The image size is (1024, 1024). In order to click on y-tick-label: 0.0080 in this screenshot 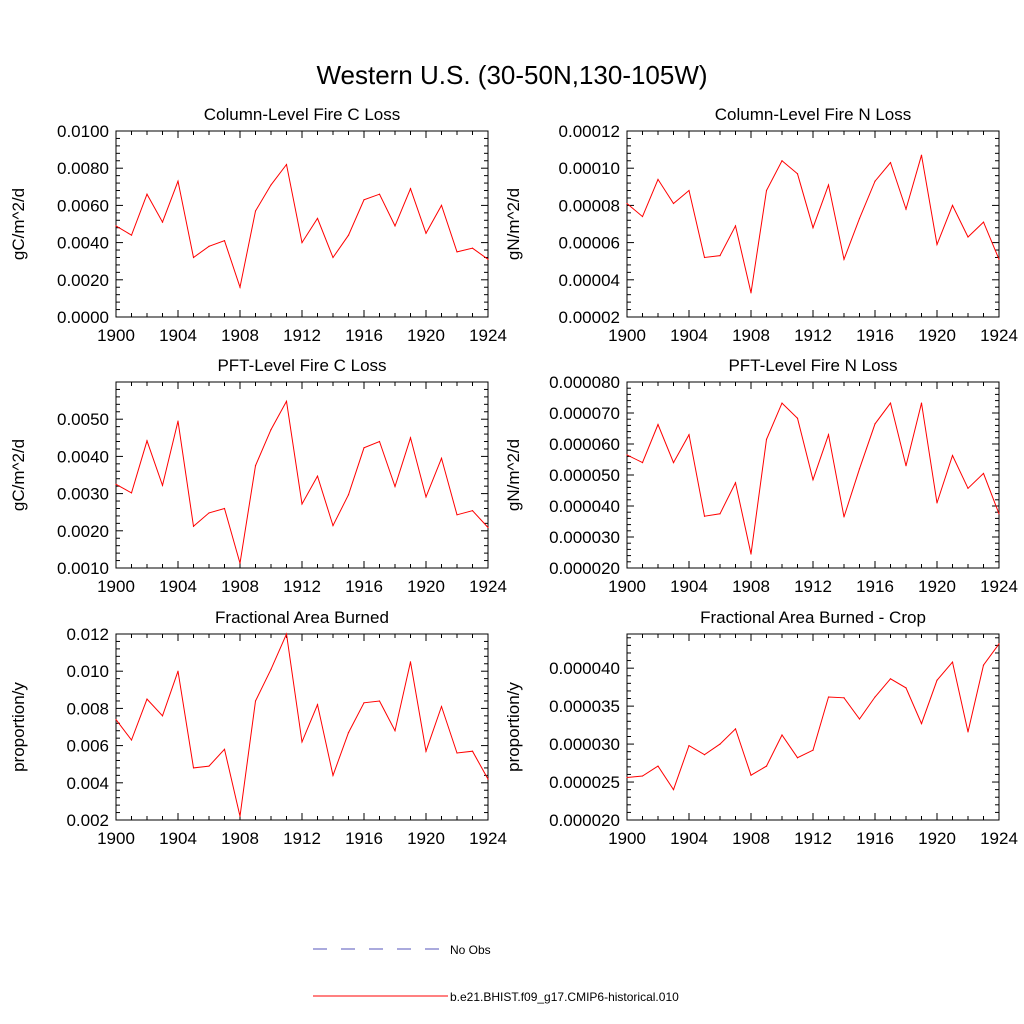, I will do `click(83, 168)`.